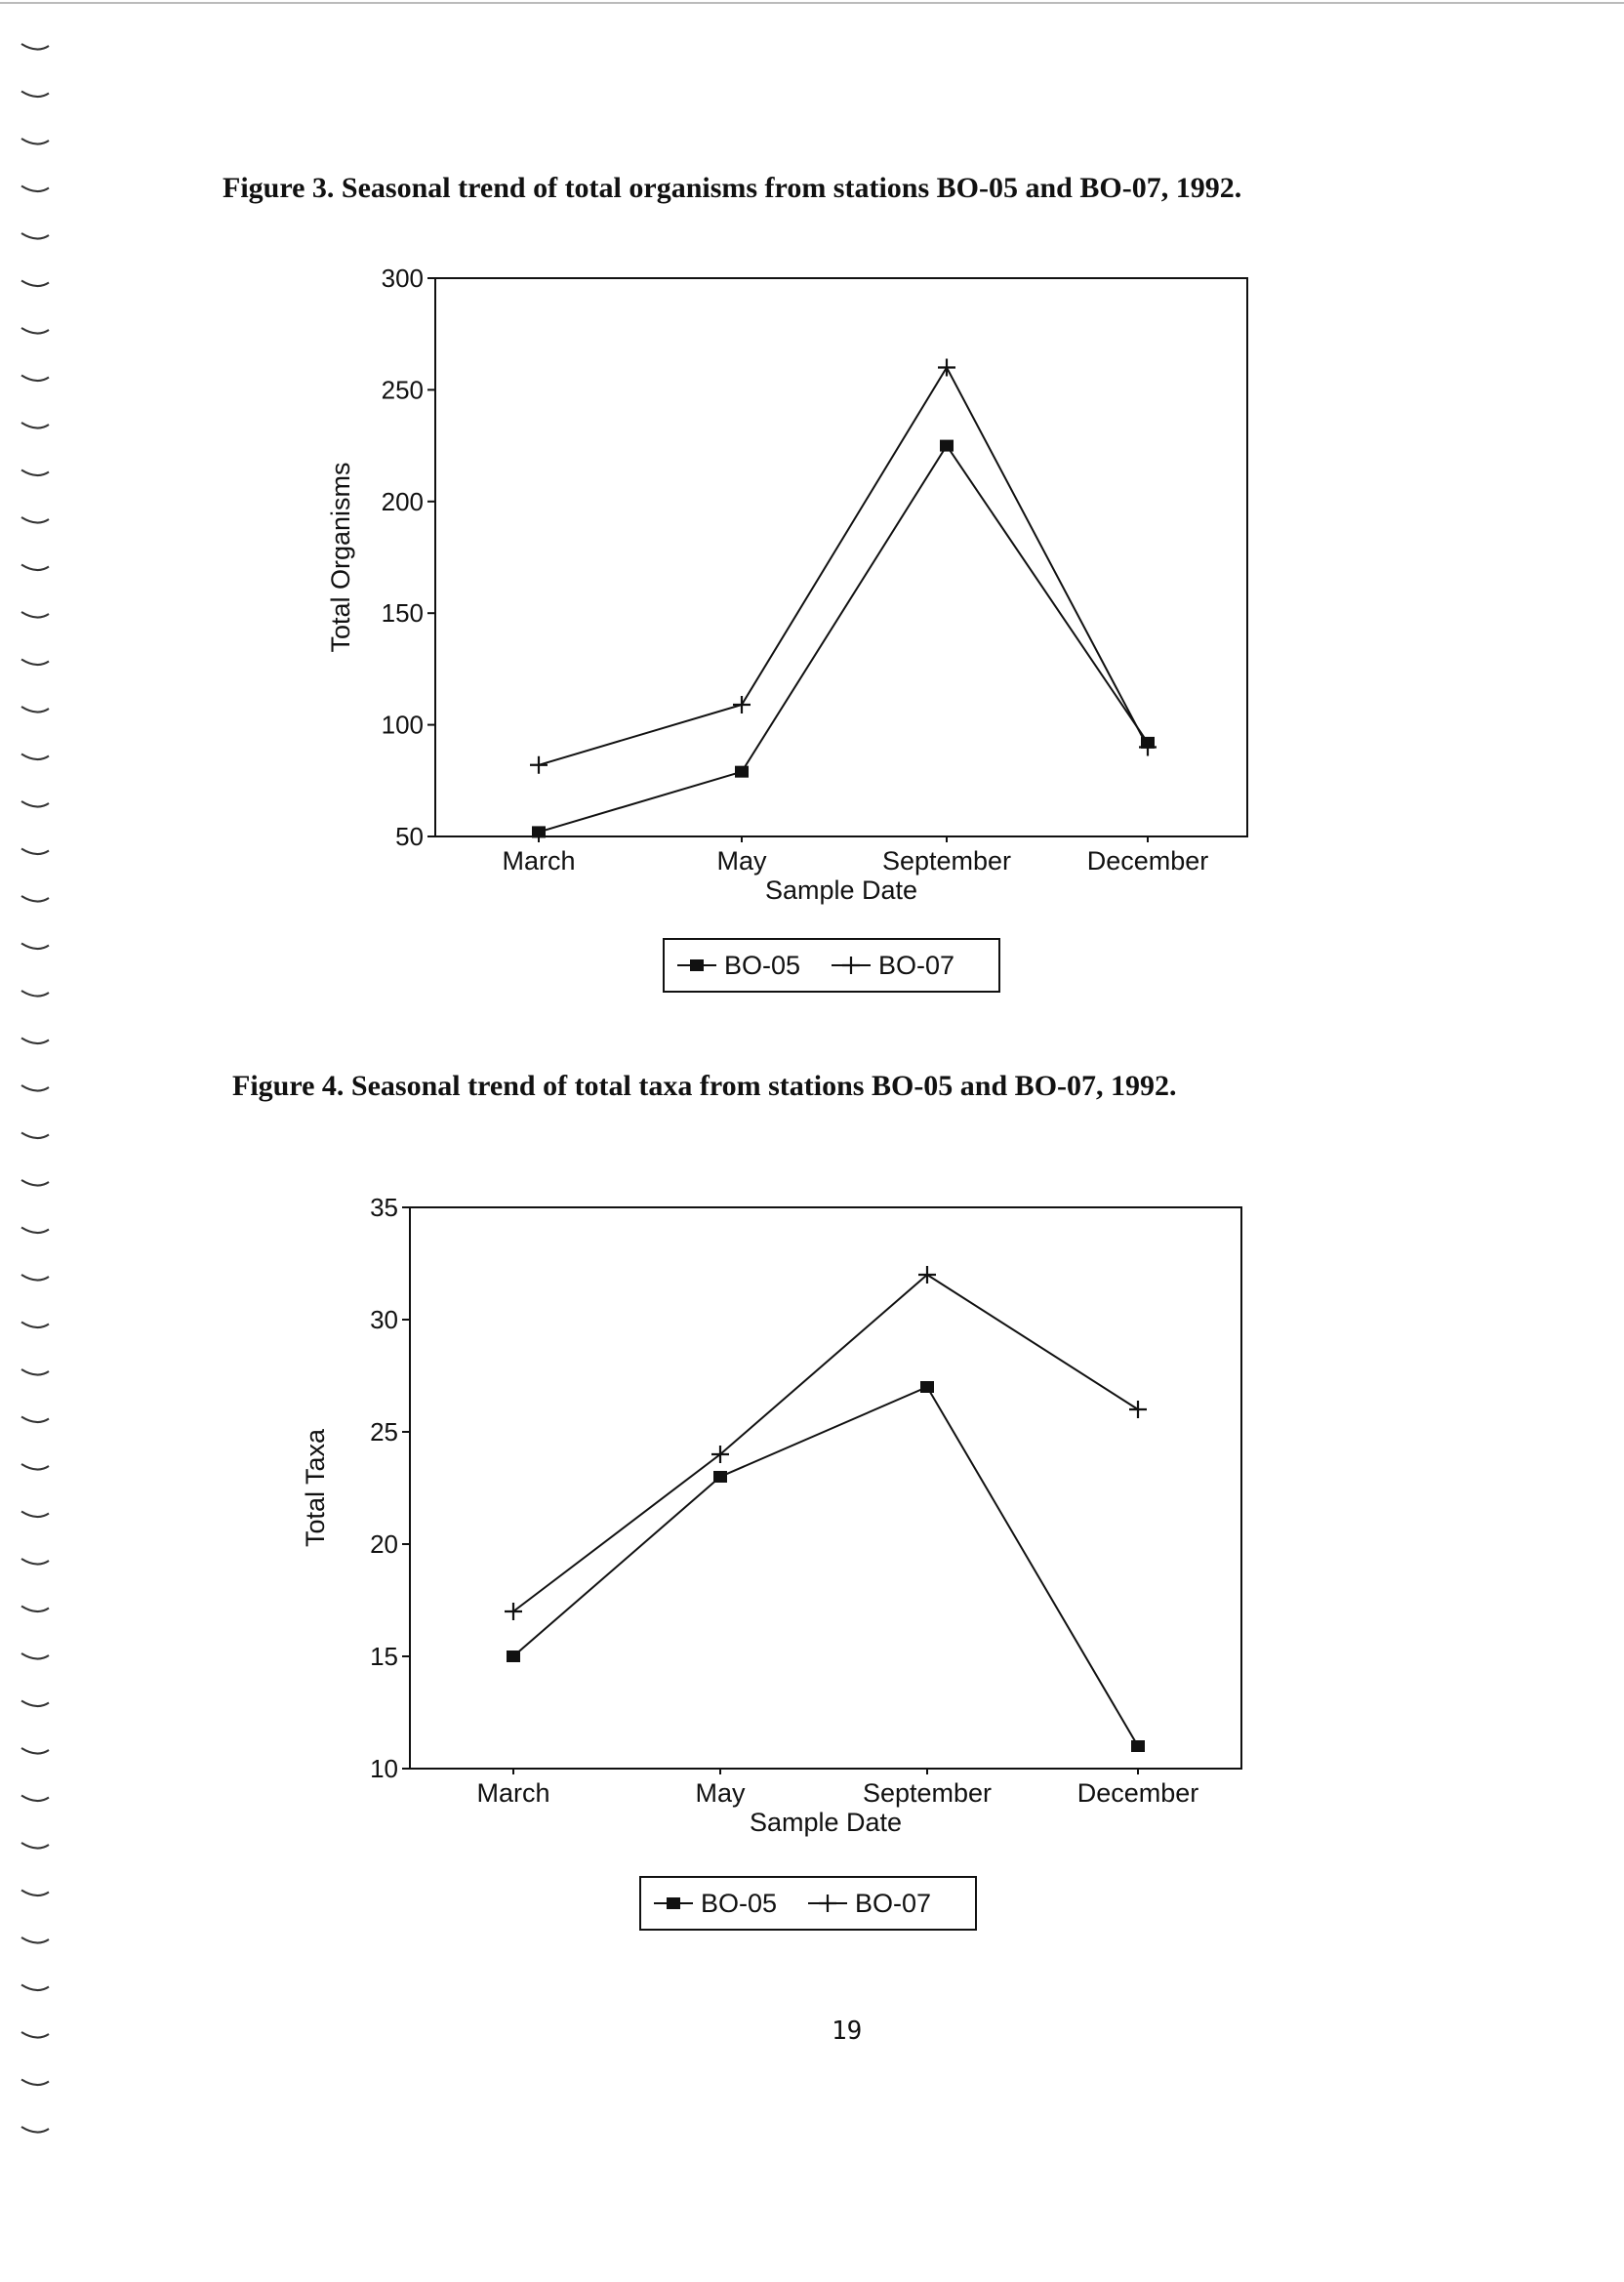  I want to click on y-tick-label: 100, so click(403, 725).